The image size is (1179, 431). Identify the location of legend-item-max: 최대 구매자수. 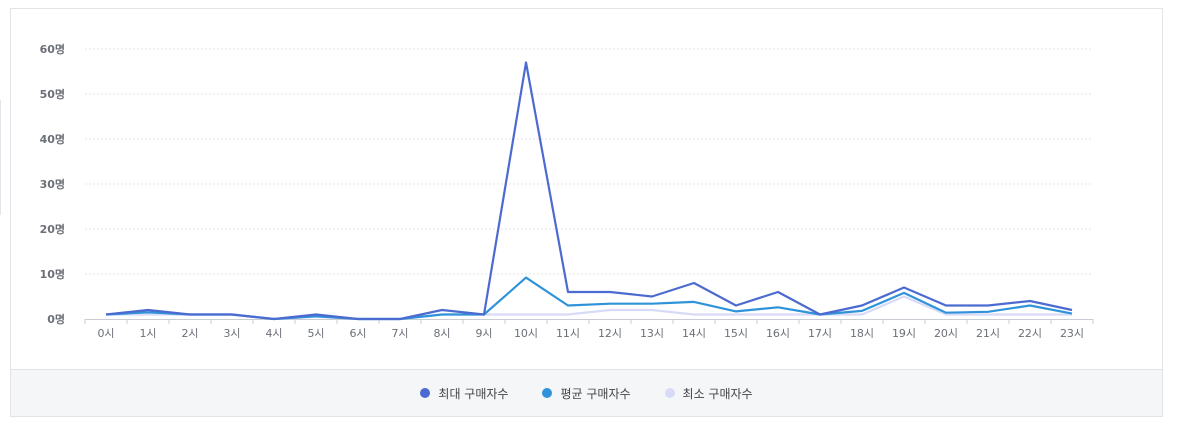
(464, 393).